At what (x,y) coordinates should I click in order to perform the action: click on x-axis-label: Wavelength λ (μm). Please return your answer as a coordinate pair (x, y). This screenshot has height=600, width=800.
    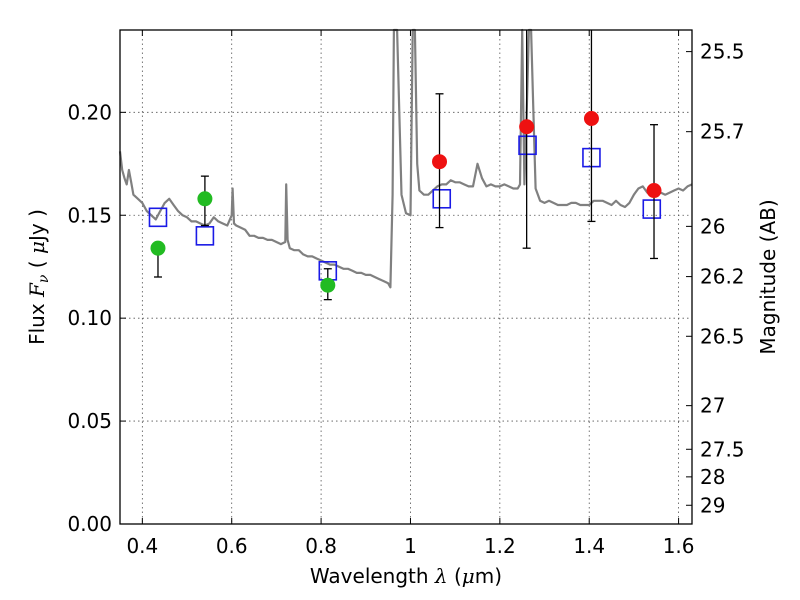
    Looking at the image, I should click on (406, 576).